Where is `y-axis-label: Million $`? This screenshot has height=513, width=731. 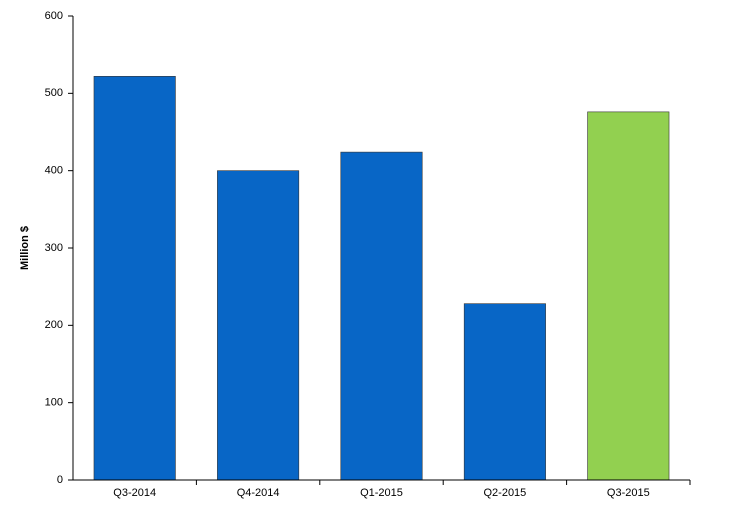 y-axis-label: Million $ is located at coordinates (25, 248).